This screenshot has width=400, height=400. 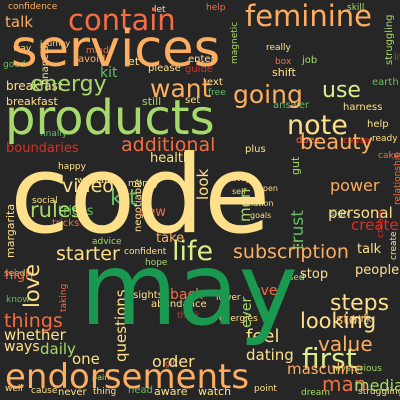 What do you see at coordinates (283, 62) in the screenshot?
I see `word-box: box` at bounding box center [283, 62].